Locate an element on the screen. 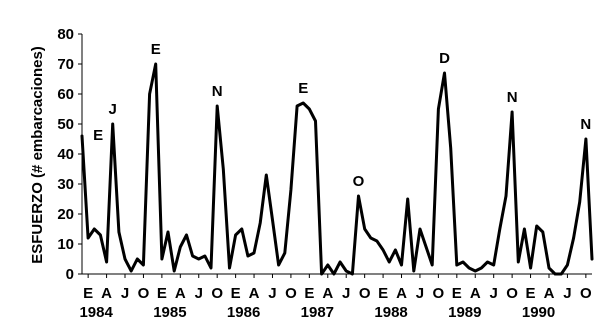 The image size is (596, 332). peak-annotation: D is located at coordinates (444, 58).